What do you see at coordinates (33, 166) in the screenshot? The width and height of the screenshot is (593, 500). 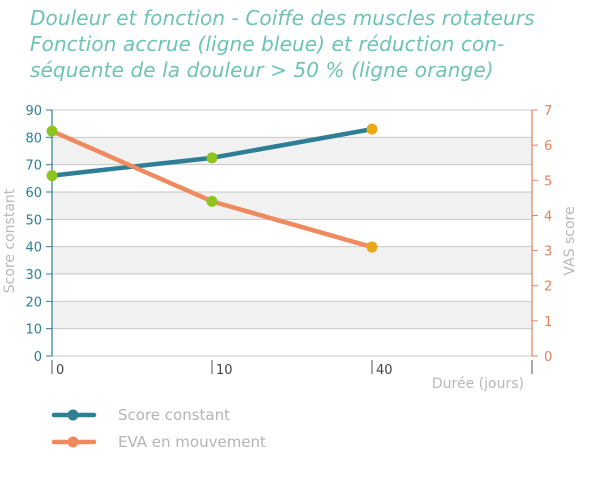 I see `y-left-tick-label-70: 70` at bounding box center [33, 166].